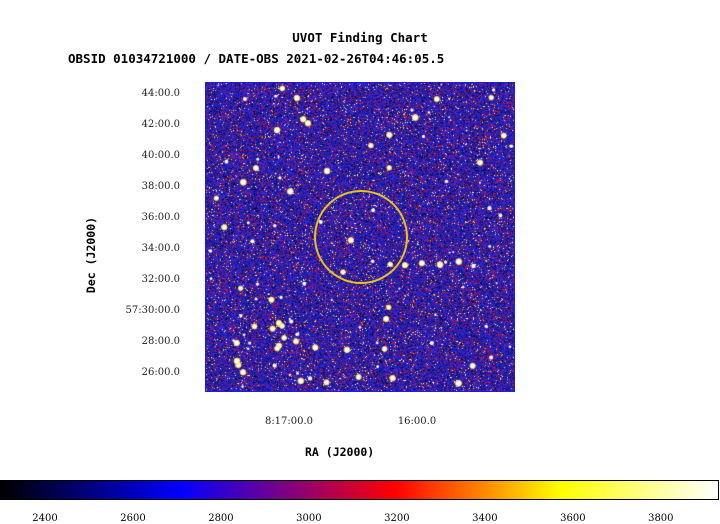  Describe the element at coordinates (160, 248) in the screenshot. I see `y-tick-label: 34:00.0` at that location.